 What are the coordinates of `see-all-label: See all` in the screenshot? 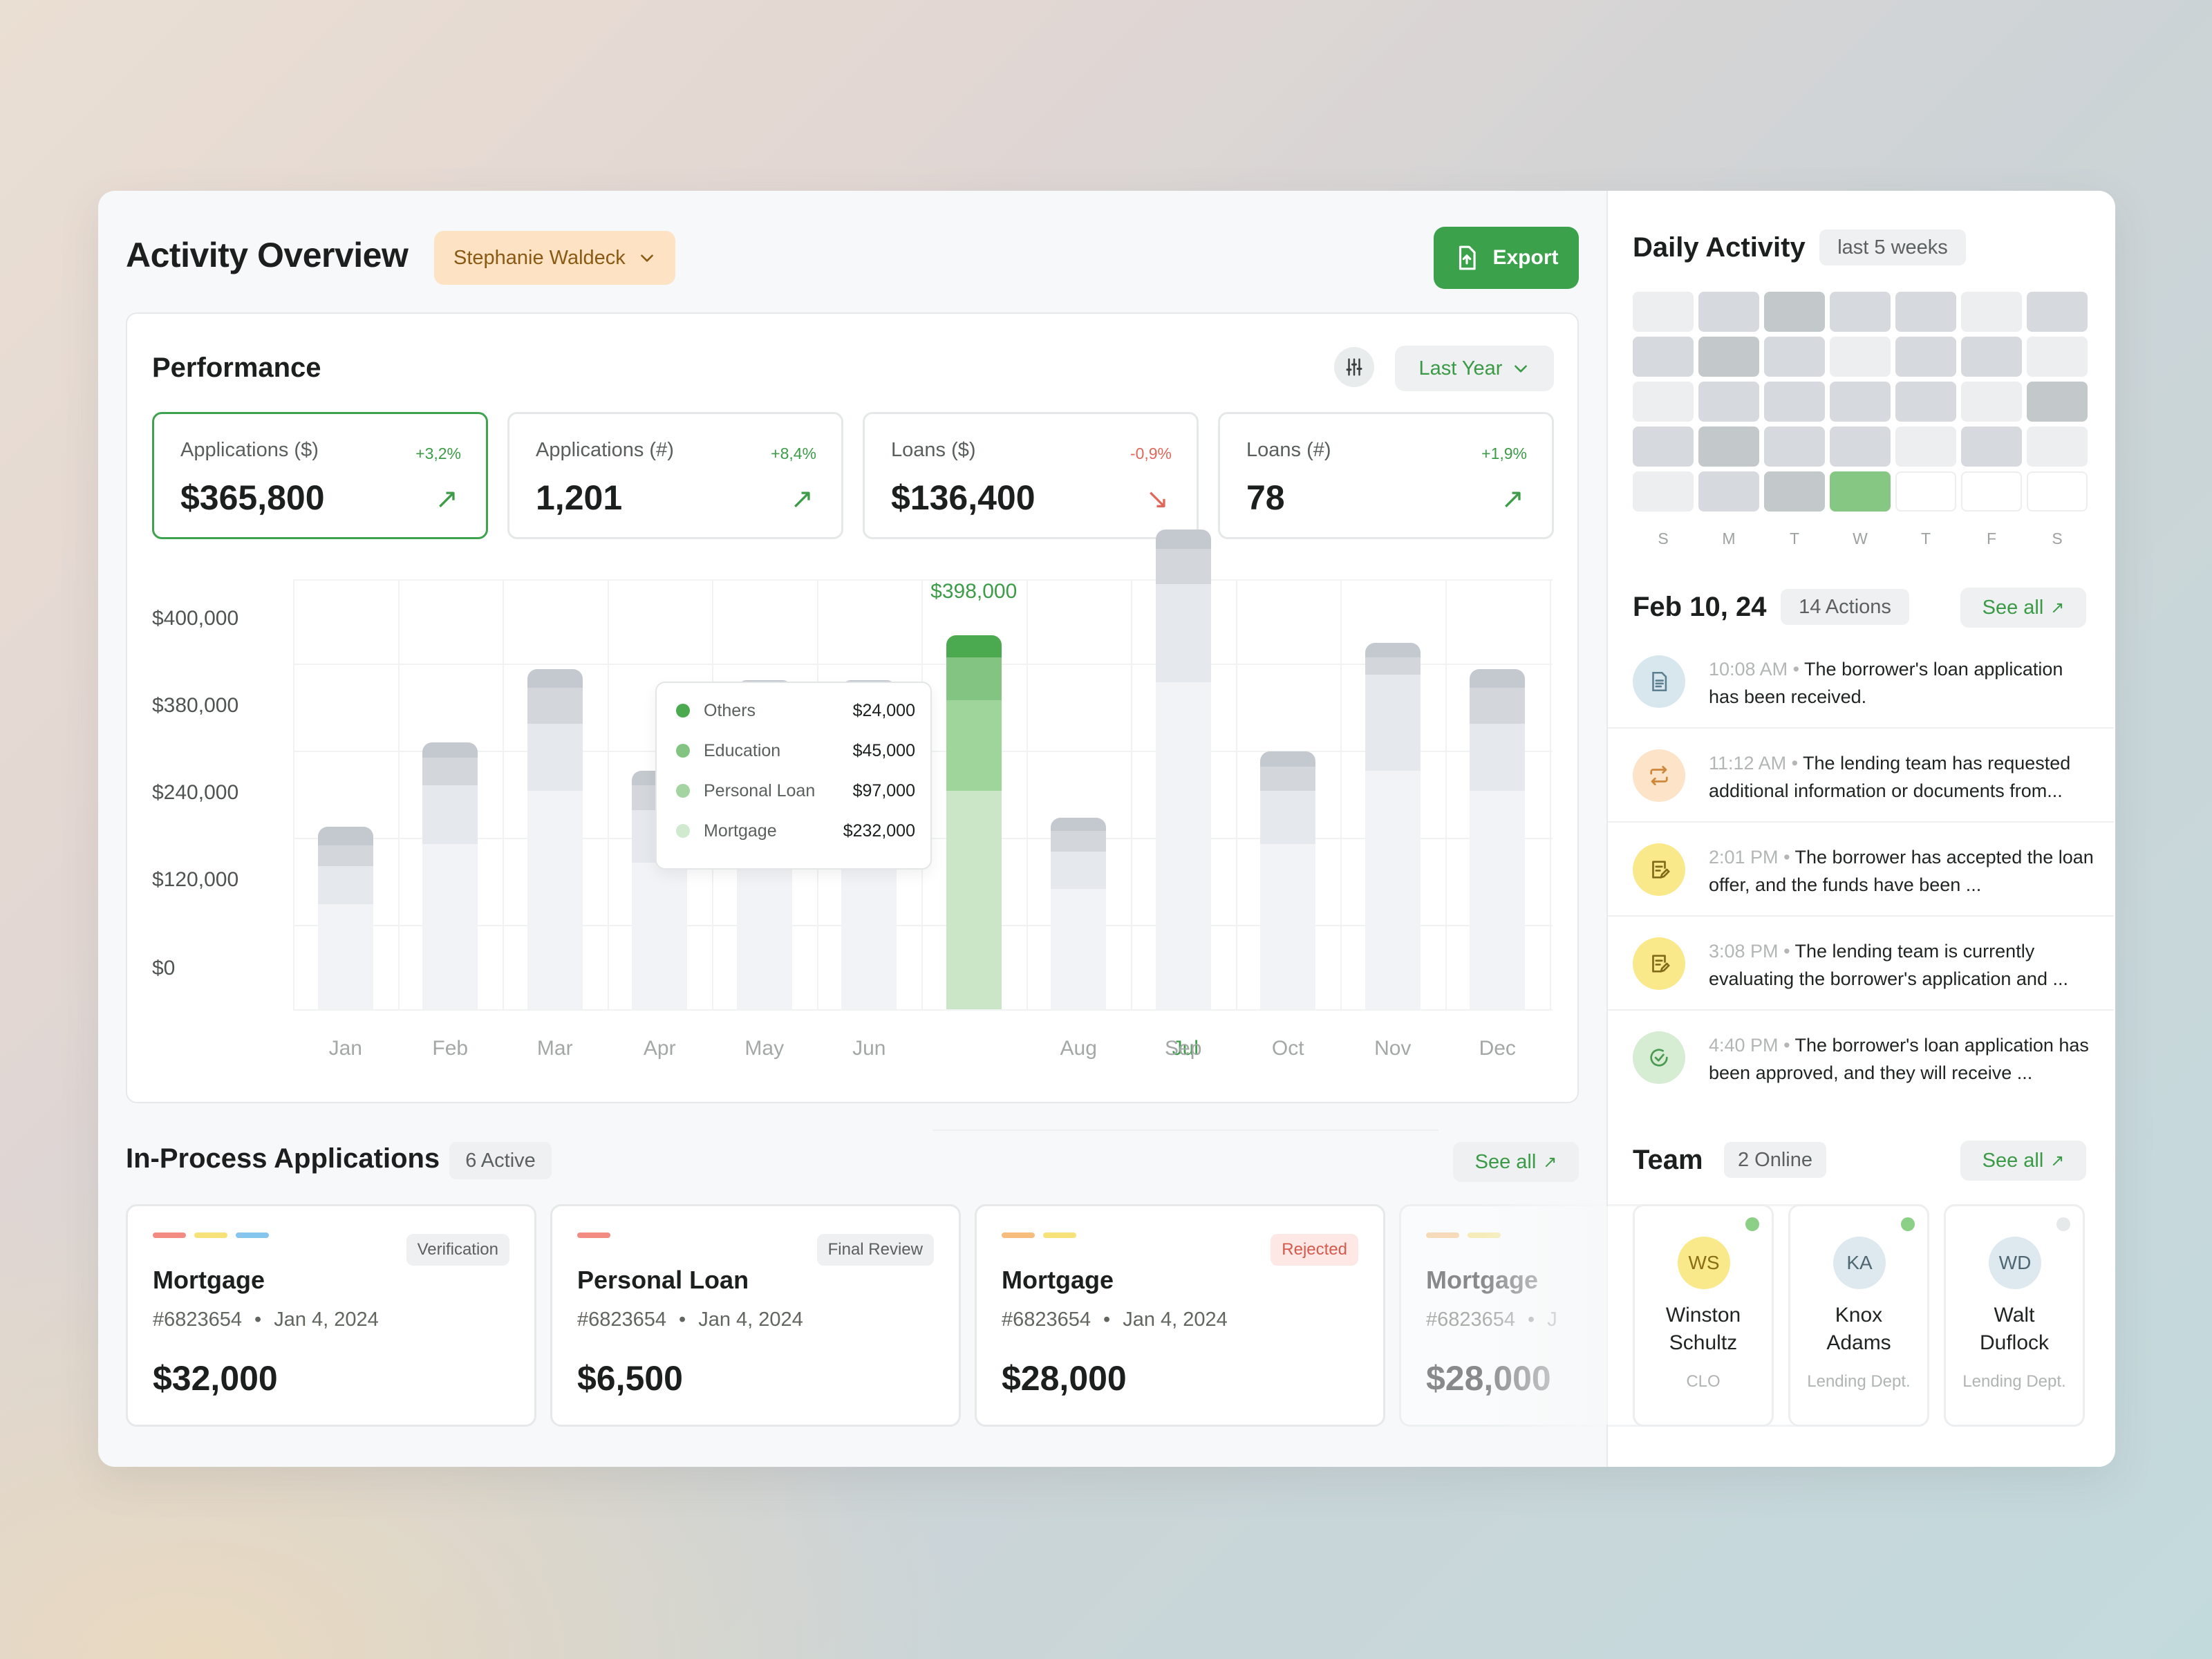 It's located at (2013, 607).